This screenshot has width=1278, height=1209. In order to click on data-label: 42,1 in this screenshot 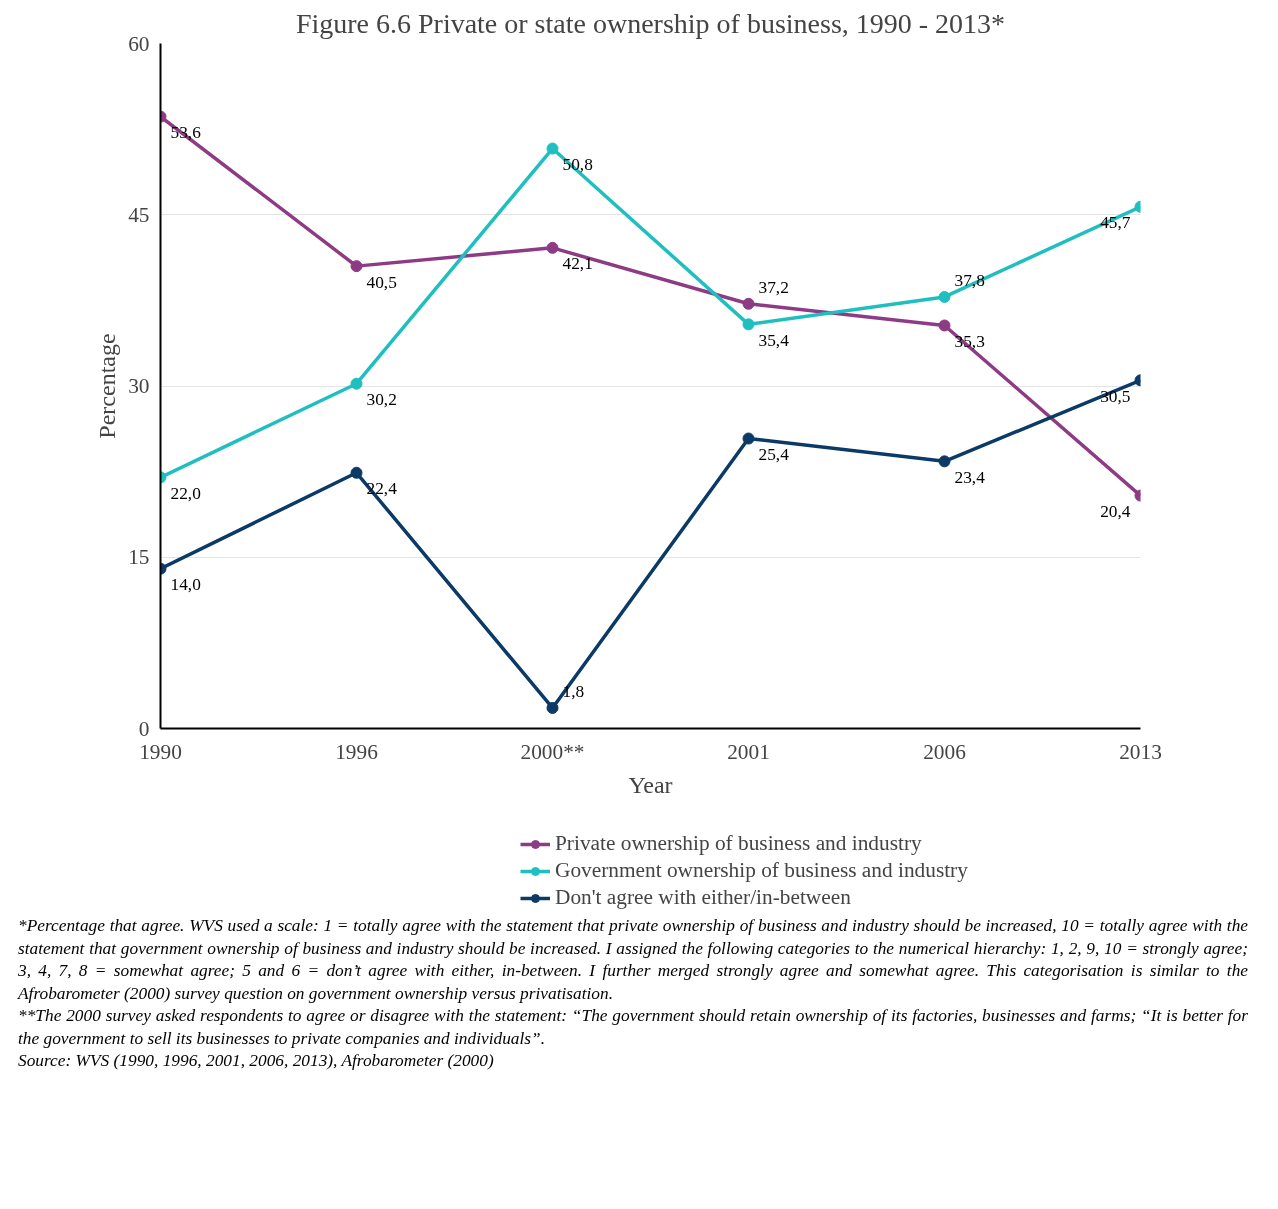, I will do `click(577, 264)`.